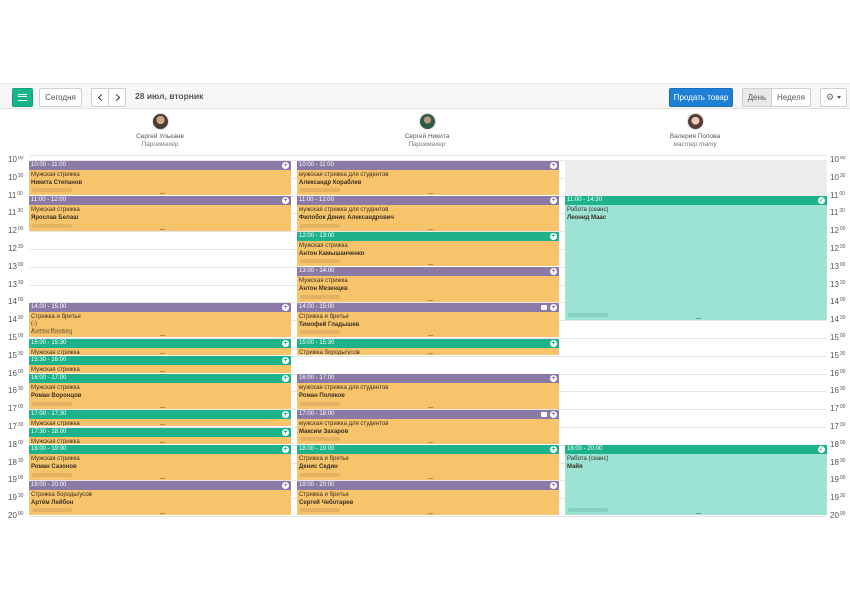 This screenshot has height=600, width=850. I want to click on previous-day-button, so click(100, 97).